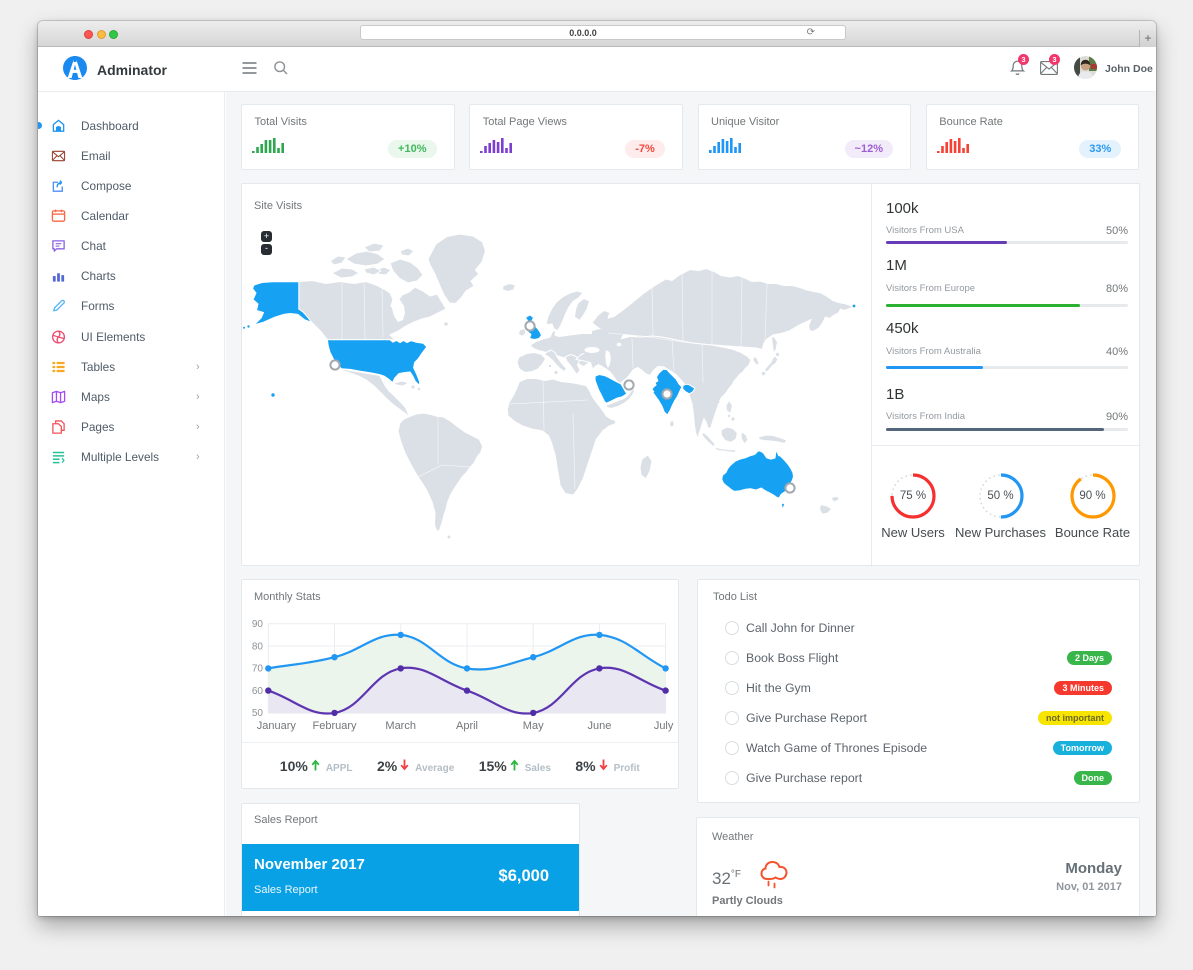  I want to click on svg-text: April, so click(467, 726).